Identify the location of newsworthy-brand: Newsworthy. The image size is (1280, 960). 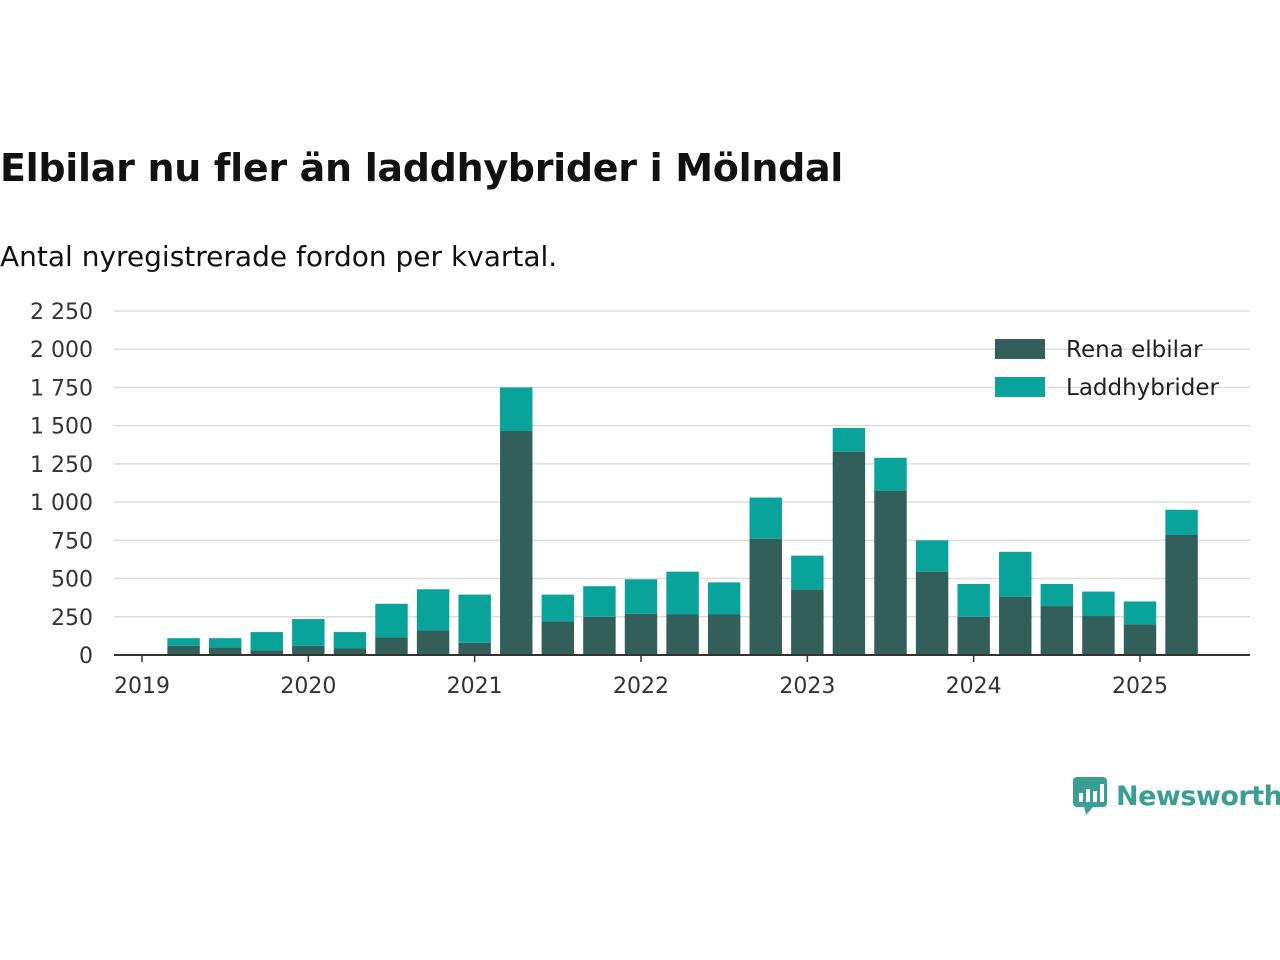
(1176, 796).